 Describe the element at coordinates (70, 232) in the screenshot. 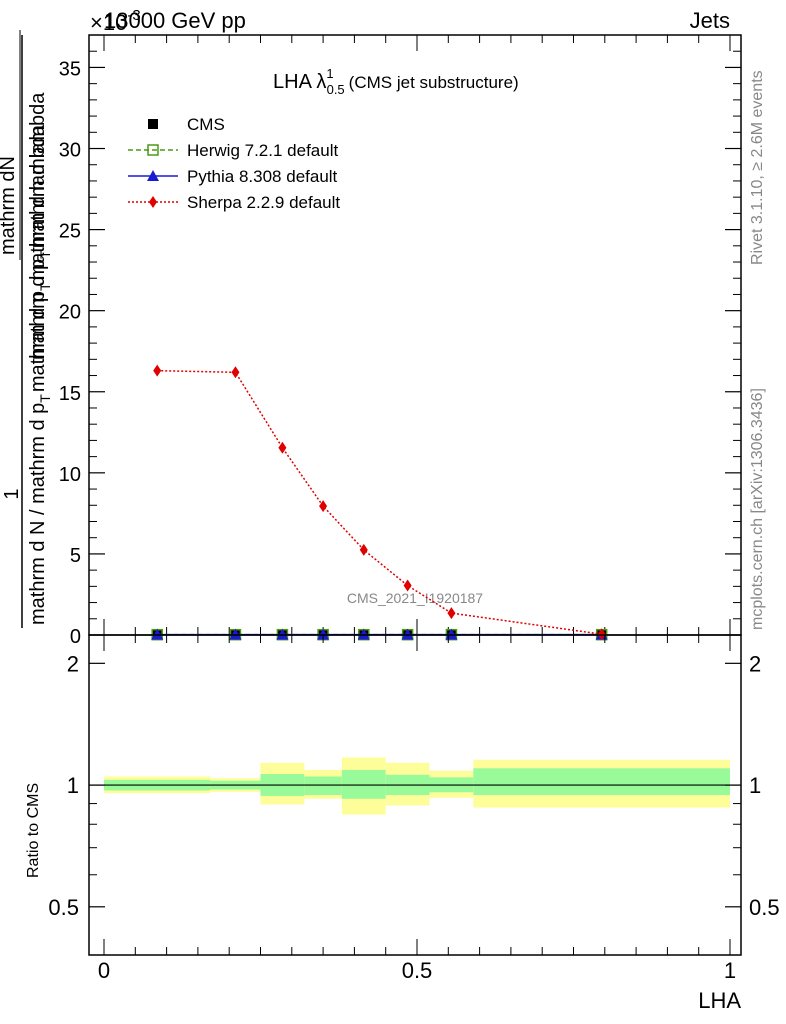

I see `main-y-tick-label: 25` at that location.